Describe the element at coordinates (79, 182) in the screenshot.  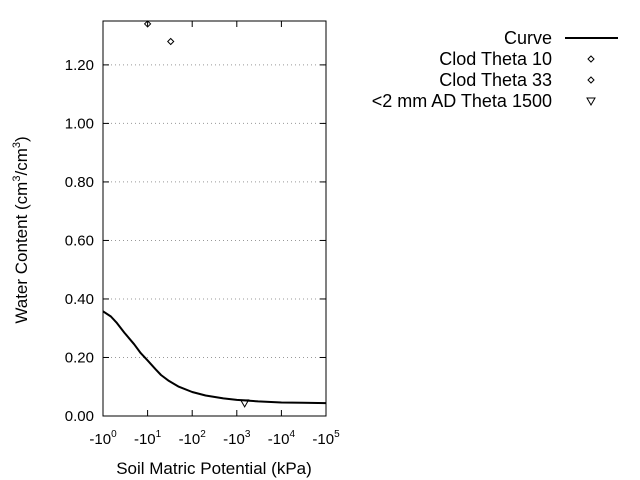
I see `y-tick-label: 0.80` at that location.